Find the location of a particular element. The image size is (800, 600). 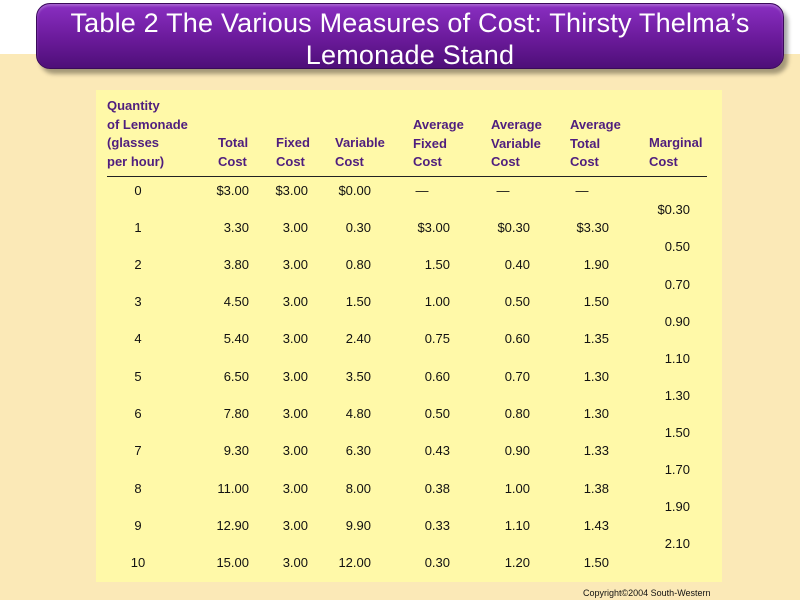

row-0-total-cost: $3.00 is located at coordinates (232, 190).